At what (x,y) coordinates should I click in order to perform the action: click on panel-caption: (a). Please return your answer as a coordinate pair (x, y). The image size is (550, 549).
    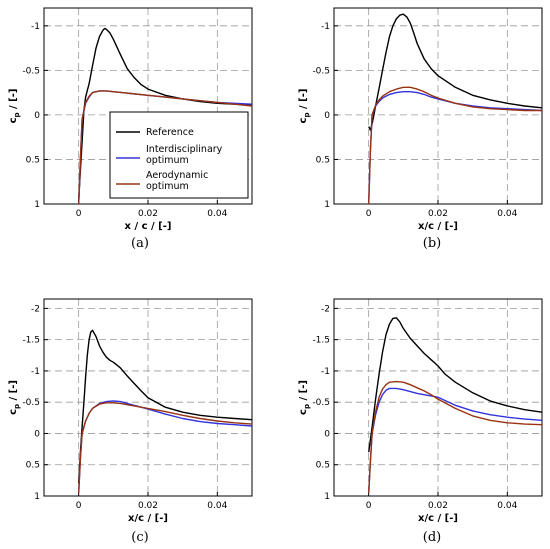
    Looking at the image, I should click on (140, 243).